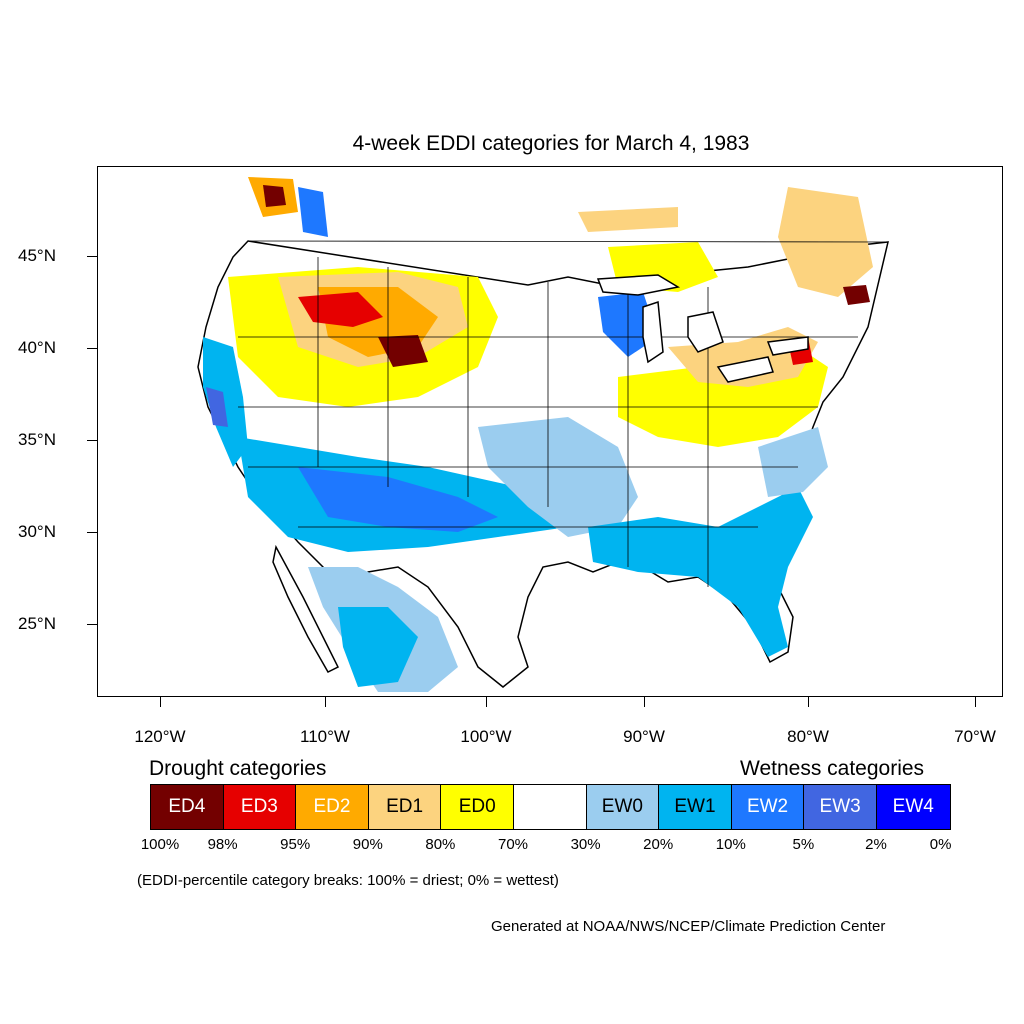 This screenshot has width=1024, height=1024. Describe the element at coordinates (702, 328) in the screenshot. I see `great-lakes` at that location.